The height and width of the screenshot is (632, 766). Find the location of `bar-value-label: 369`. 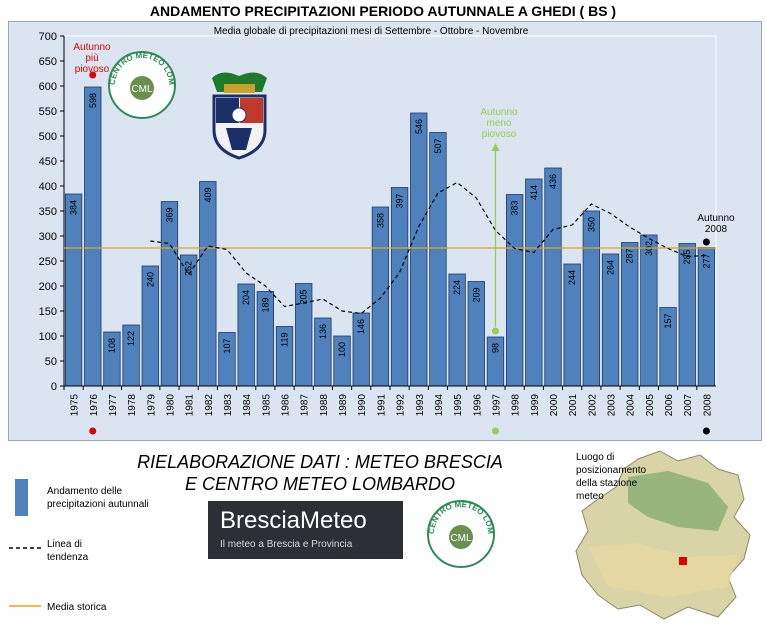

bar-value-label: 369 is located at coordinates (169, 215).